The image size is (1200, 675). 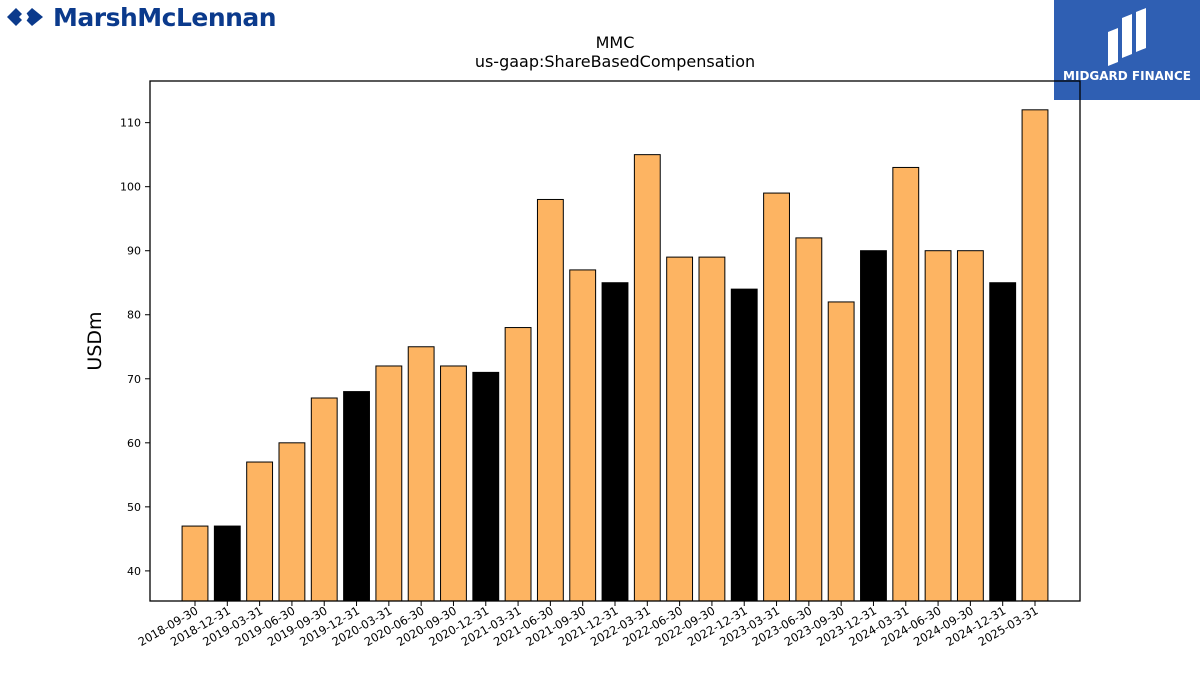 I want to click on partner-name: MIDGARD FINANCE, so click(x=1127, y=76).